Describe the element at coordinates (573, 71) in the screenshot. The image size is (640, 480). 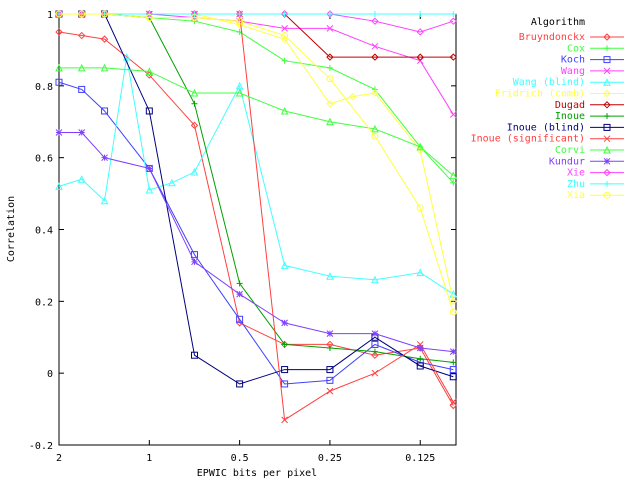
I see `legend-label: Wang` at that location.